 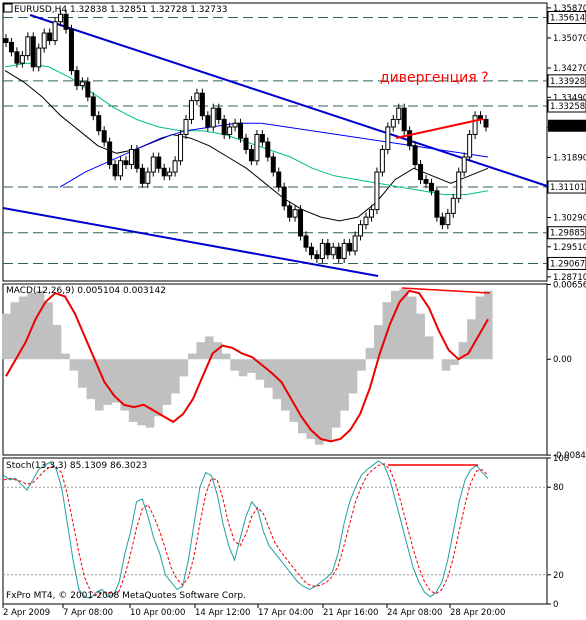 What do you see at coordinates (567, 234) in the screenshot?
I see `level-label: 1.29885` at bounding box center [567, 234].